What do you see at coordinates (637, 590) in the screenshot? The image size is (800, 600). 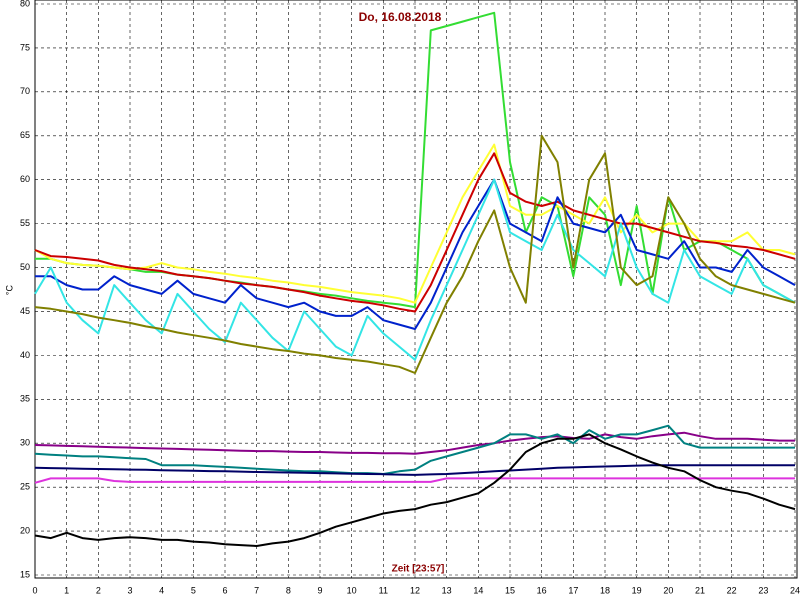 I see `x-tick-label: 19` at bounding box center [637, 590].